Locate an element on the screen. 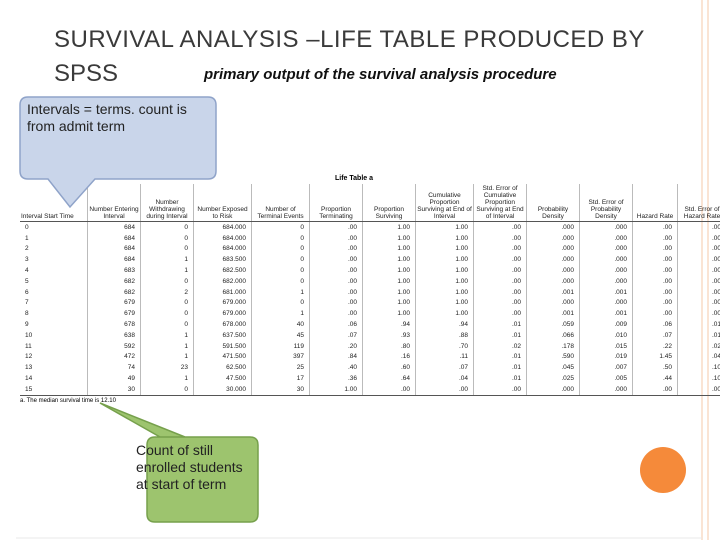 The width and height of the screenshot is (720, 540). table-cell: .019 is located at coordinates (606, 357).